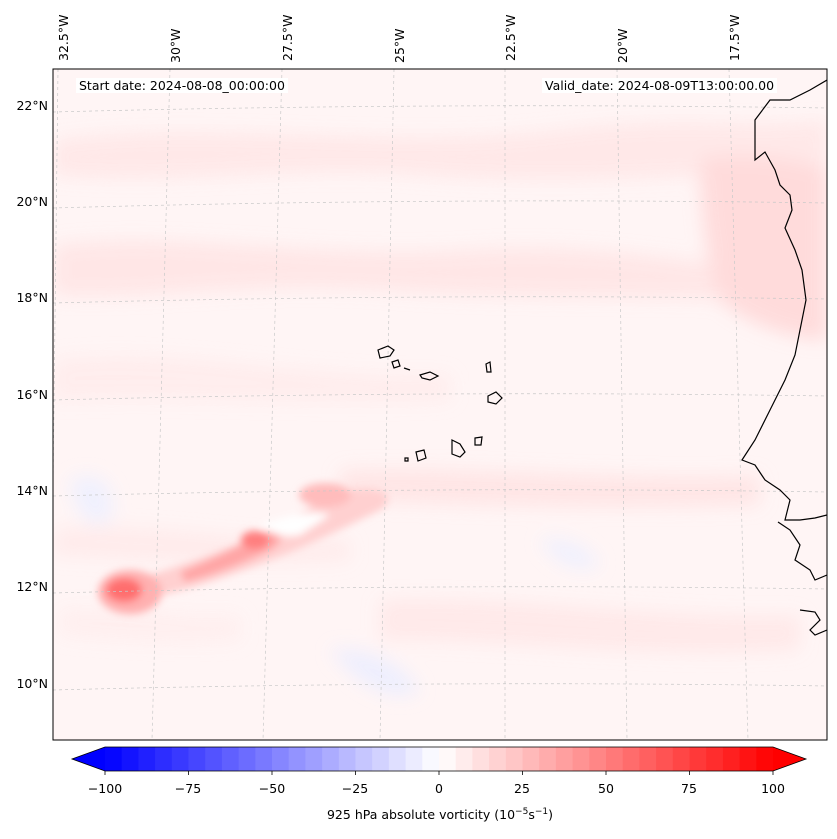  What do you see at coordinates (773, 788) in the screenshot?
I see `colorbar-tick-label: 100` at bounding box center [773, 788].